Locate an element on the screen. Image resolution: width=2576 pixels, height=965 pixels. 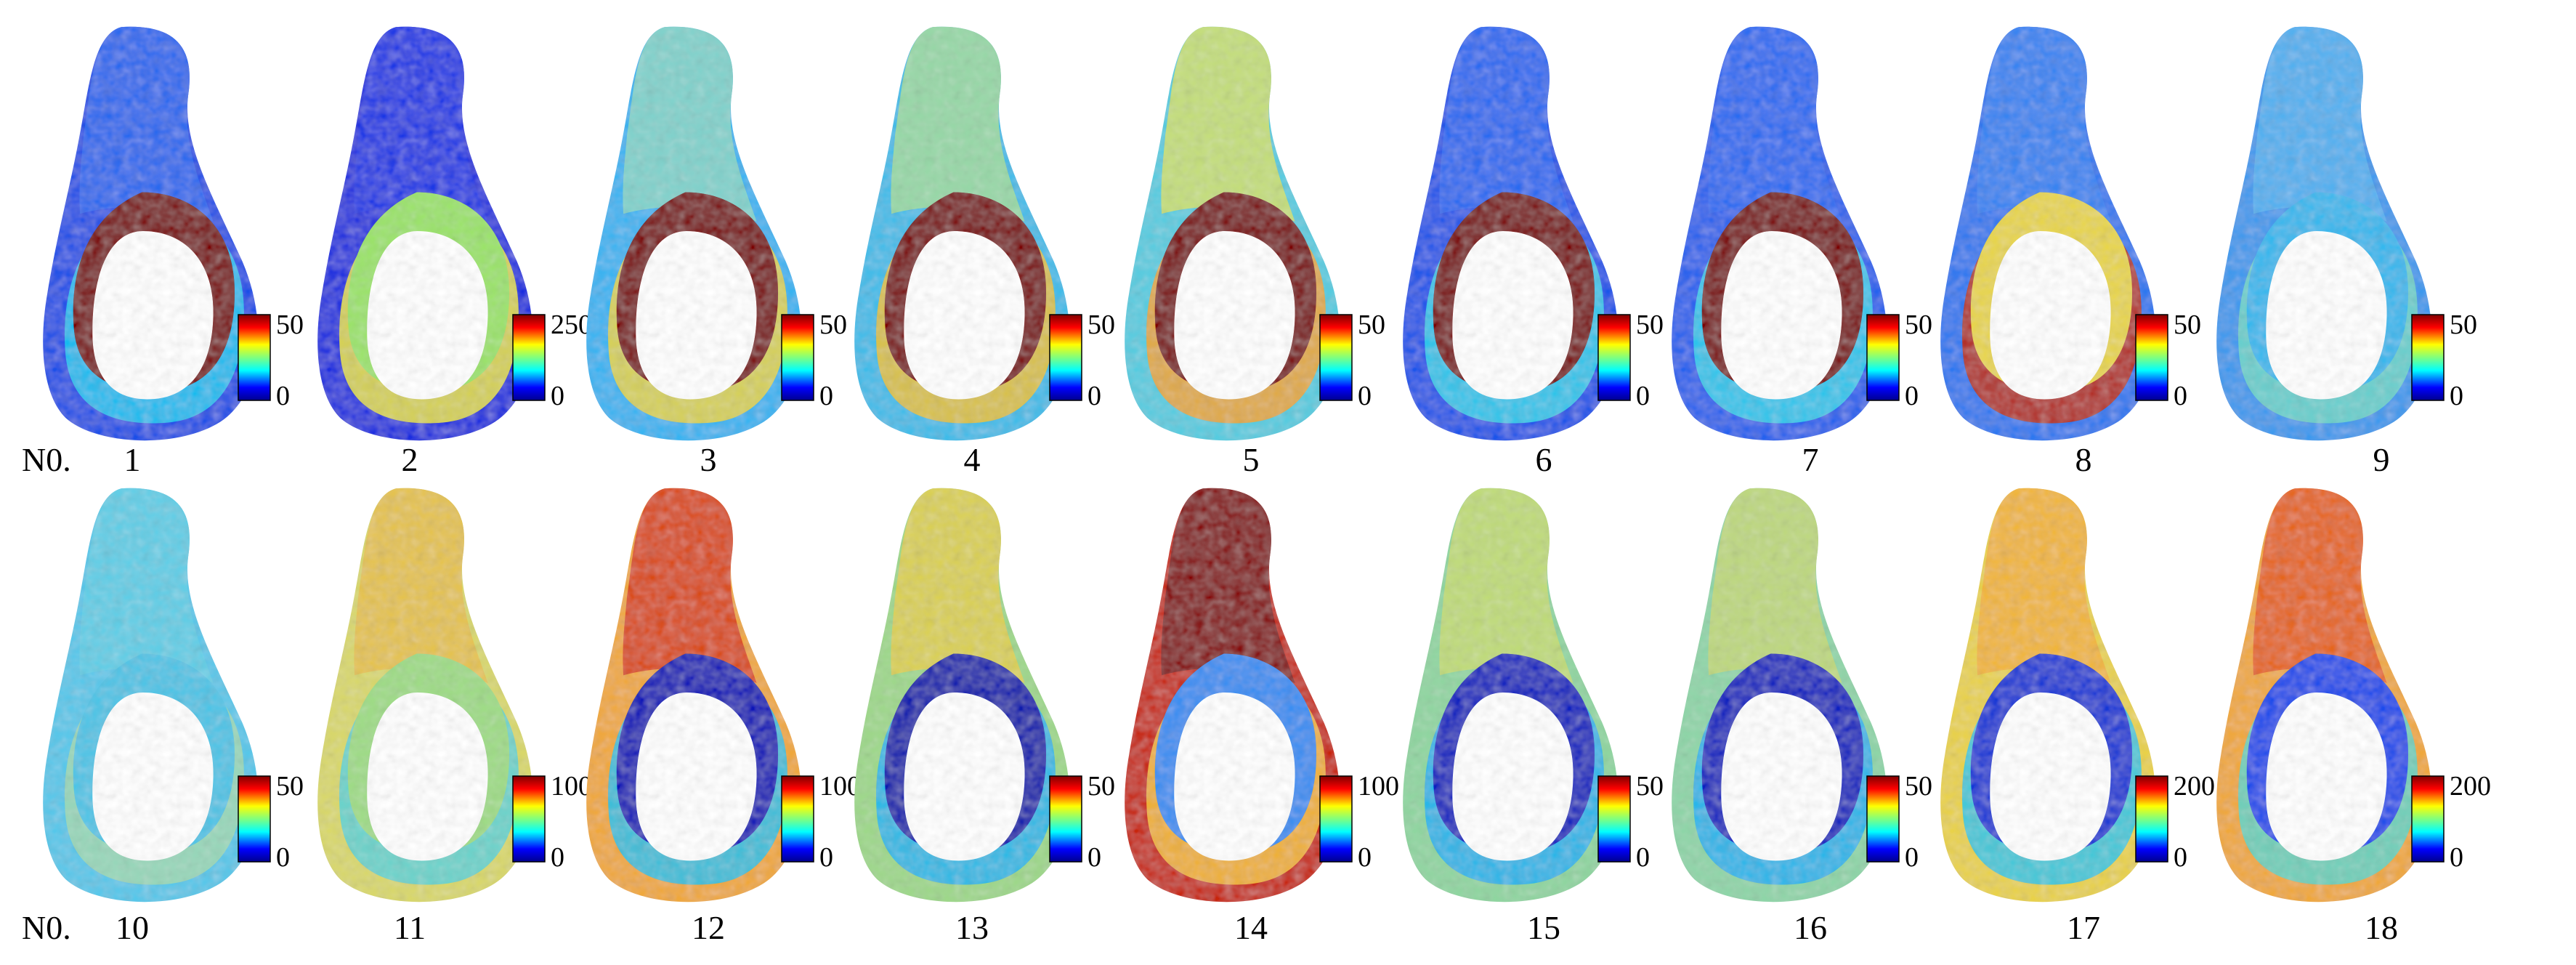
heatmap-panel-12: 100 0 is located at coordinates (723, 695).